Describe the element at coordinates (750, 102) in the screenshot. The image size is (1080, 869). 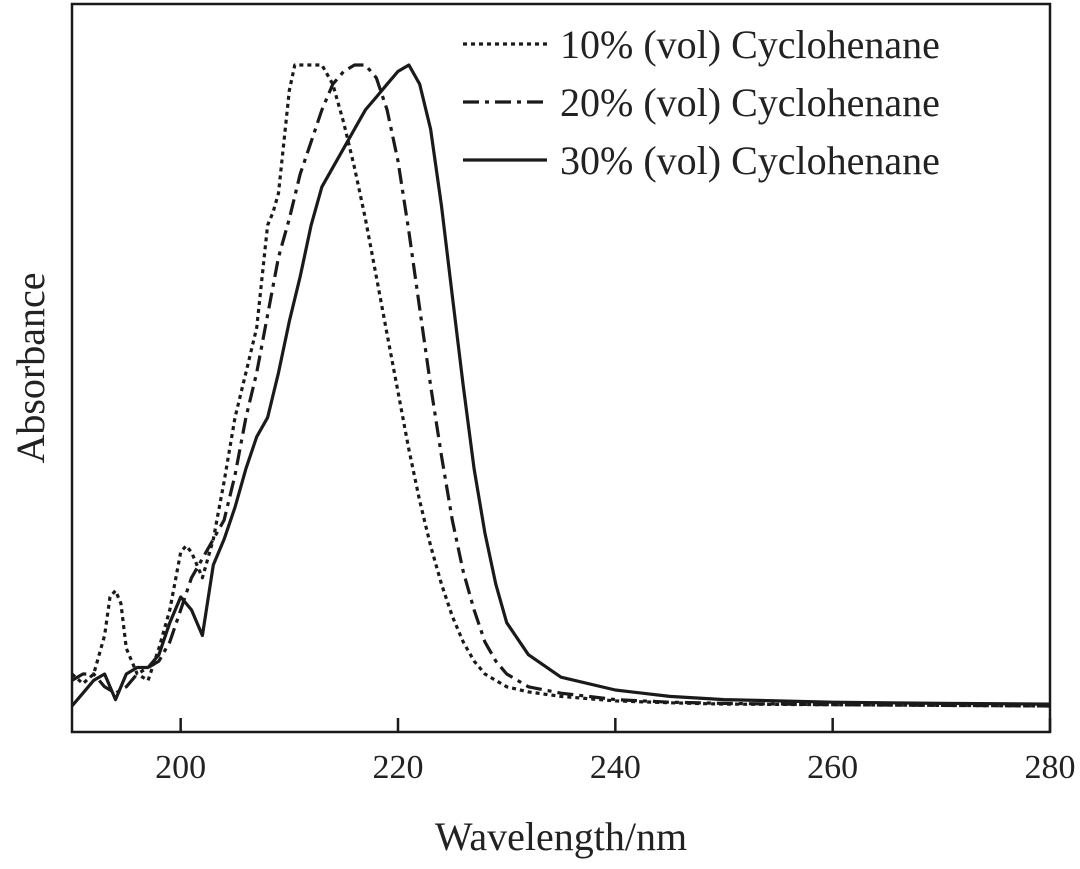
I see `legend-label-2: 20% (vol) Cyclohenane` at that location.